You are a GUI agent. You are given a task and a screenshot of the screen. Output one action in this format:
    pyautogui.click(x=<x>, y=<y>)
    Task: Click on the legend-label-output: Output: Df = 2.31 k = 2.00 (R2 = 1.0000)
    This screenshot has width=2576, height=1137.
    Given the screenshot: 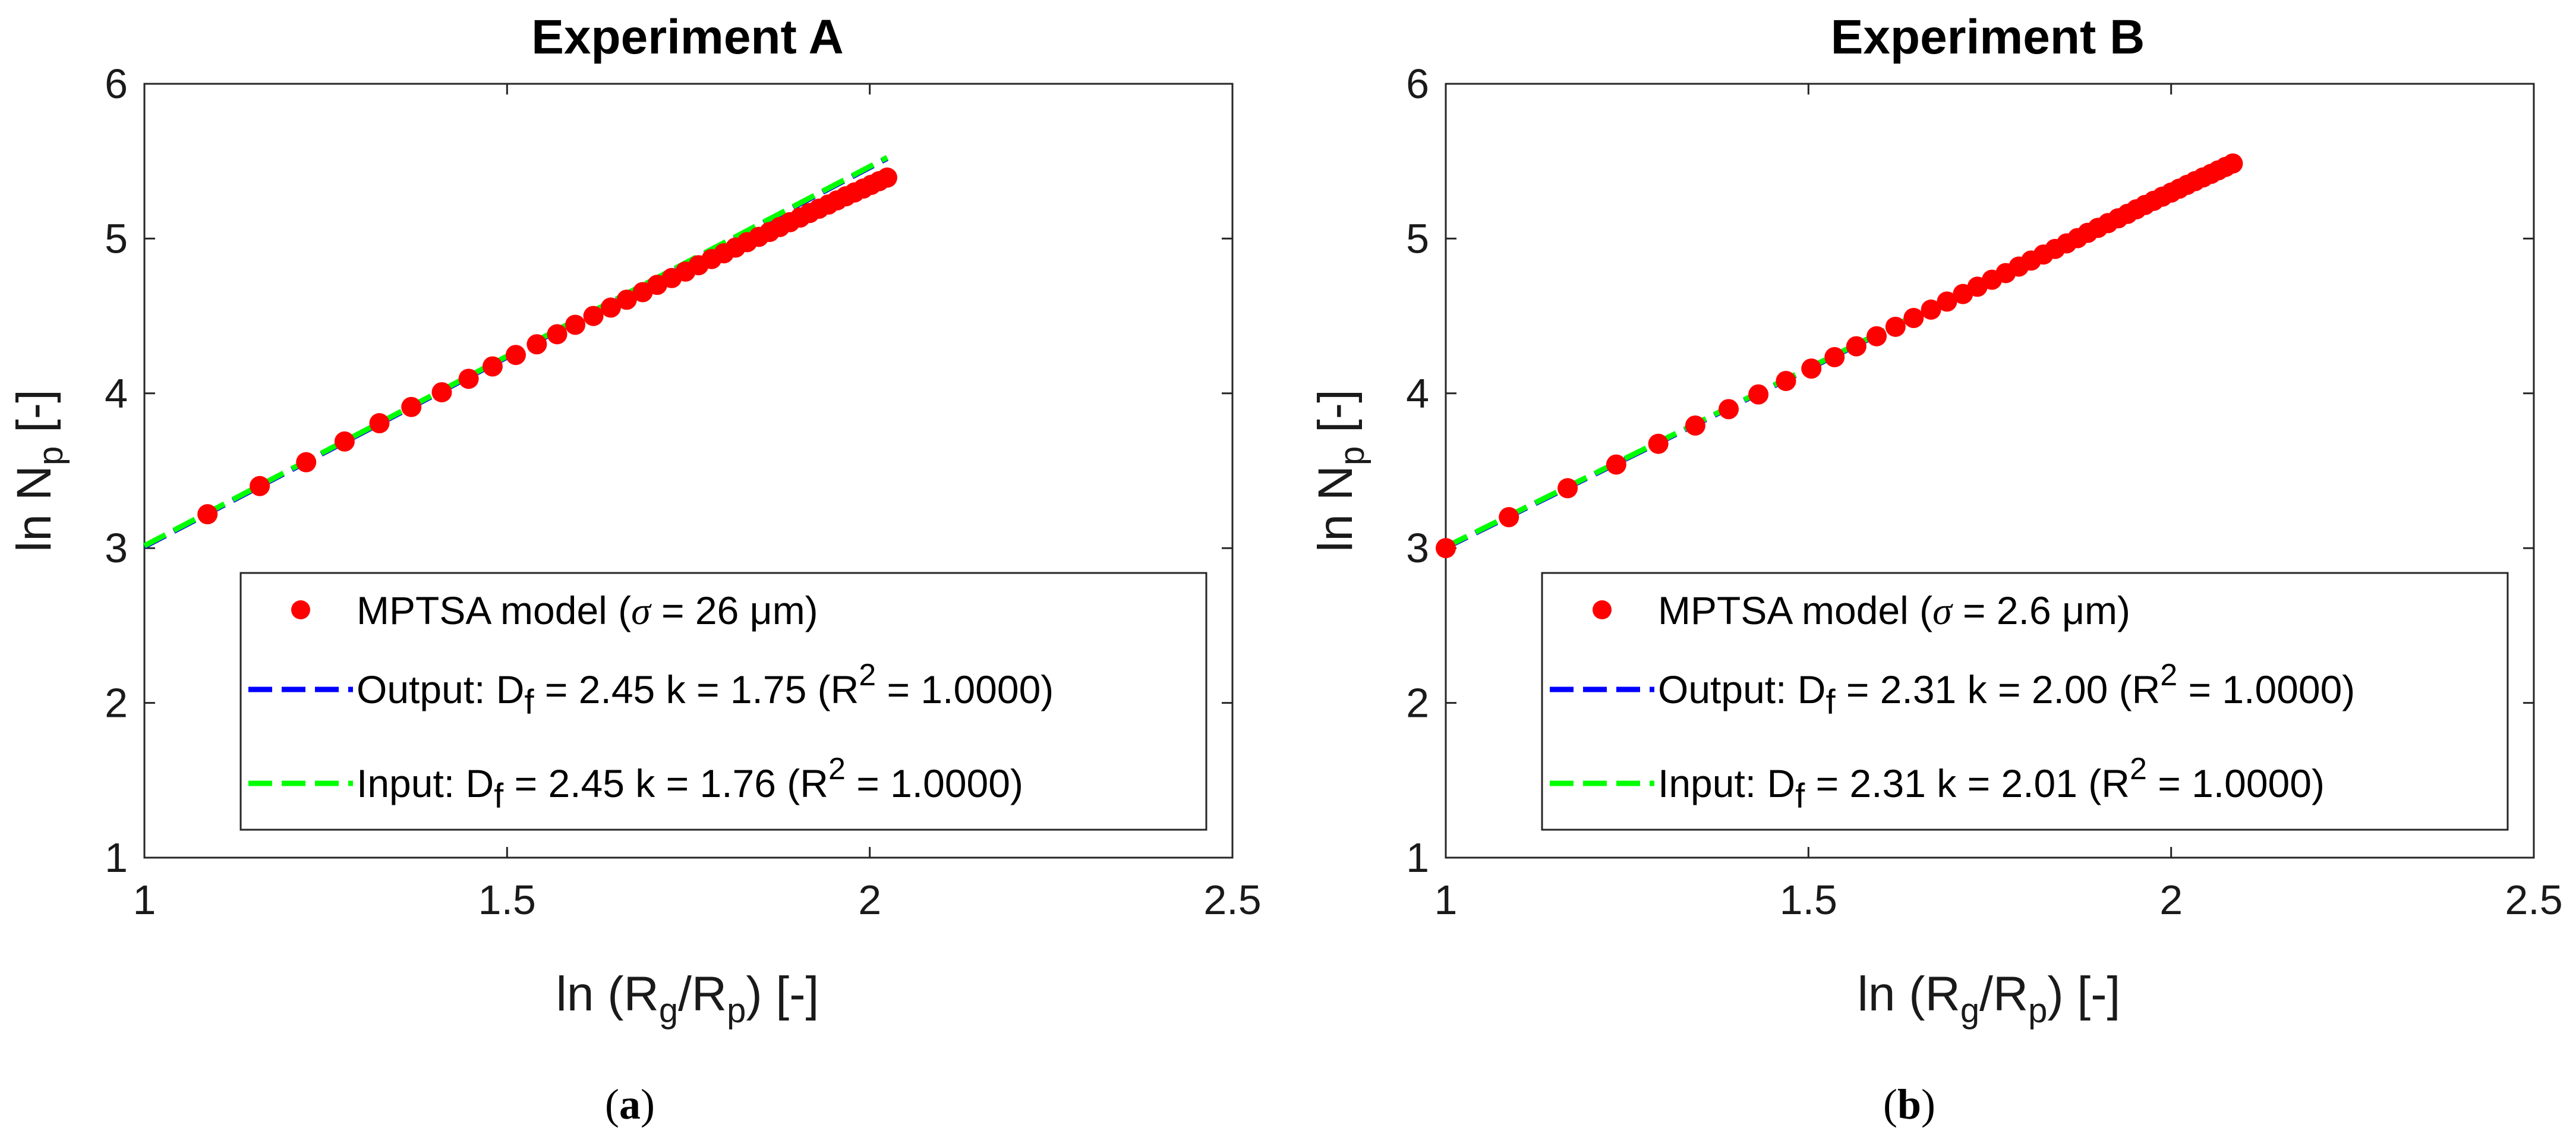 What is the action you would take?
    pyautogui.click(x=2006, y=690)
    